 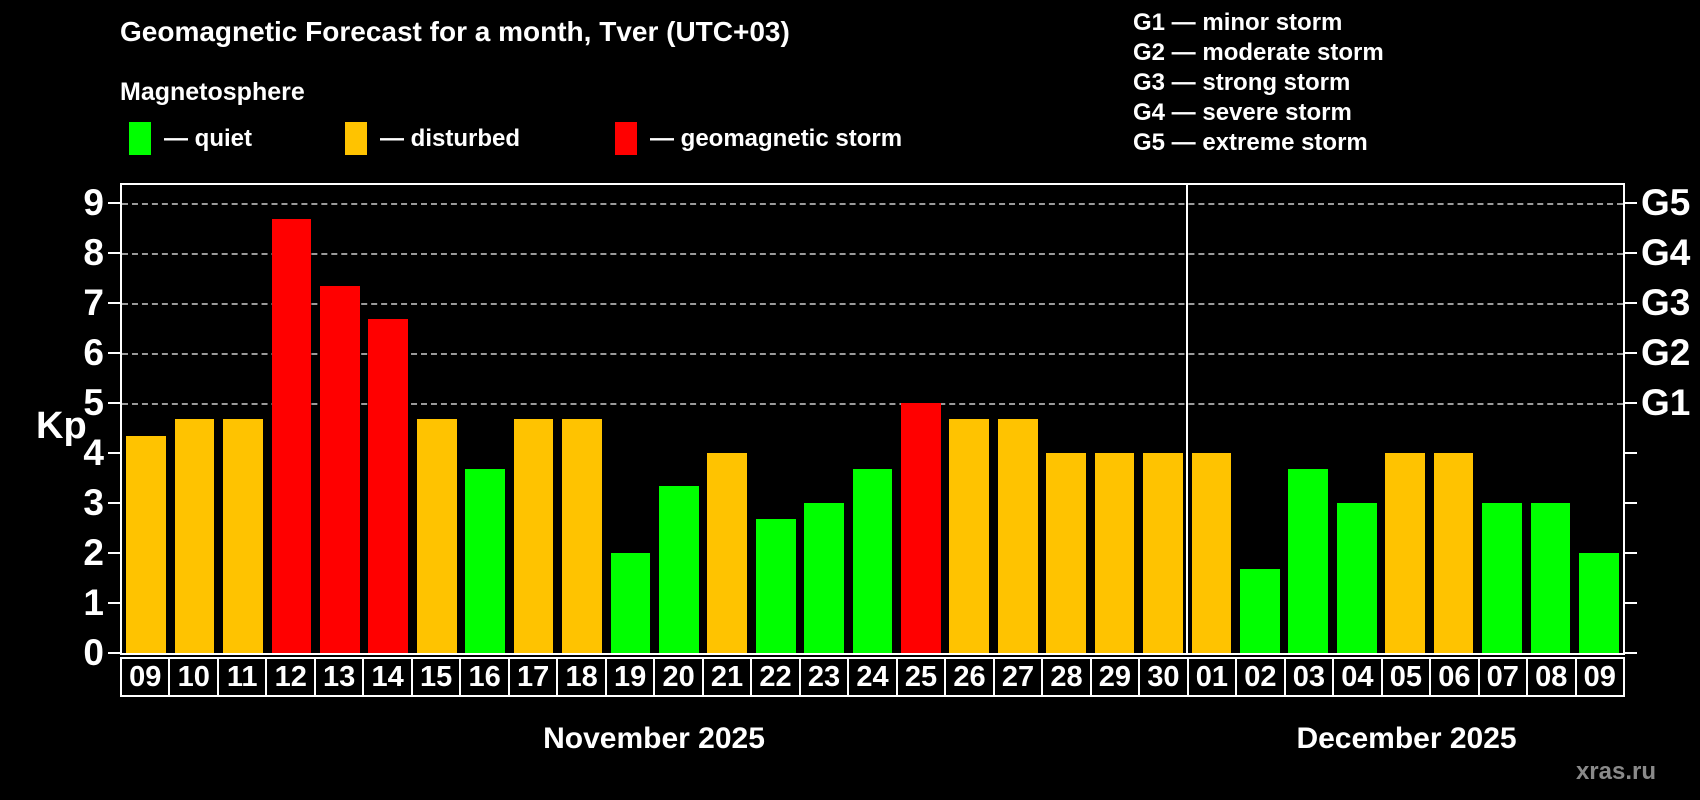 I want to click on gridline-kp9, so click(x=872, y=203).